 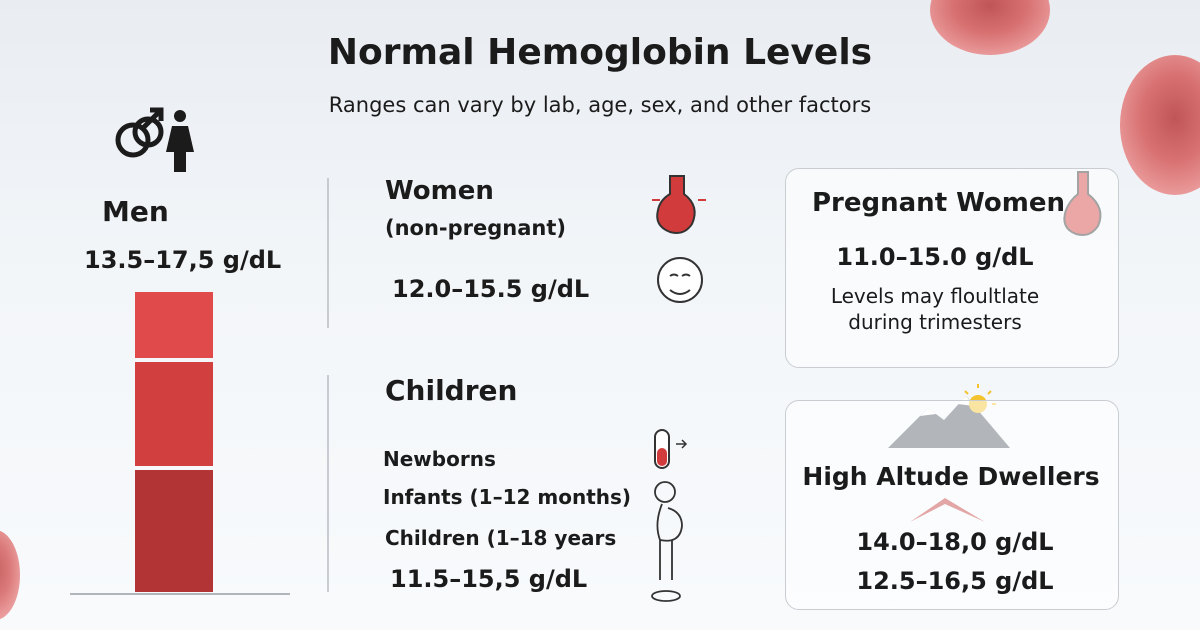 What do you see at coordinates (439, 459) in the screenshot?
I see `children-group: Newborns` at bounding box center [439, 459].